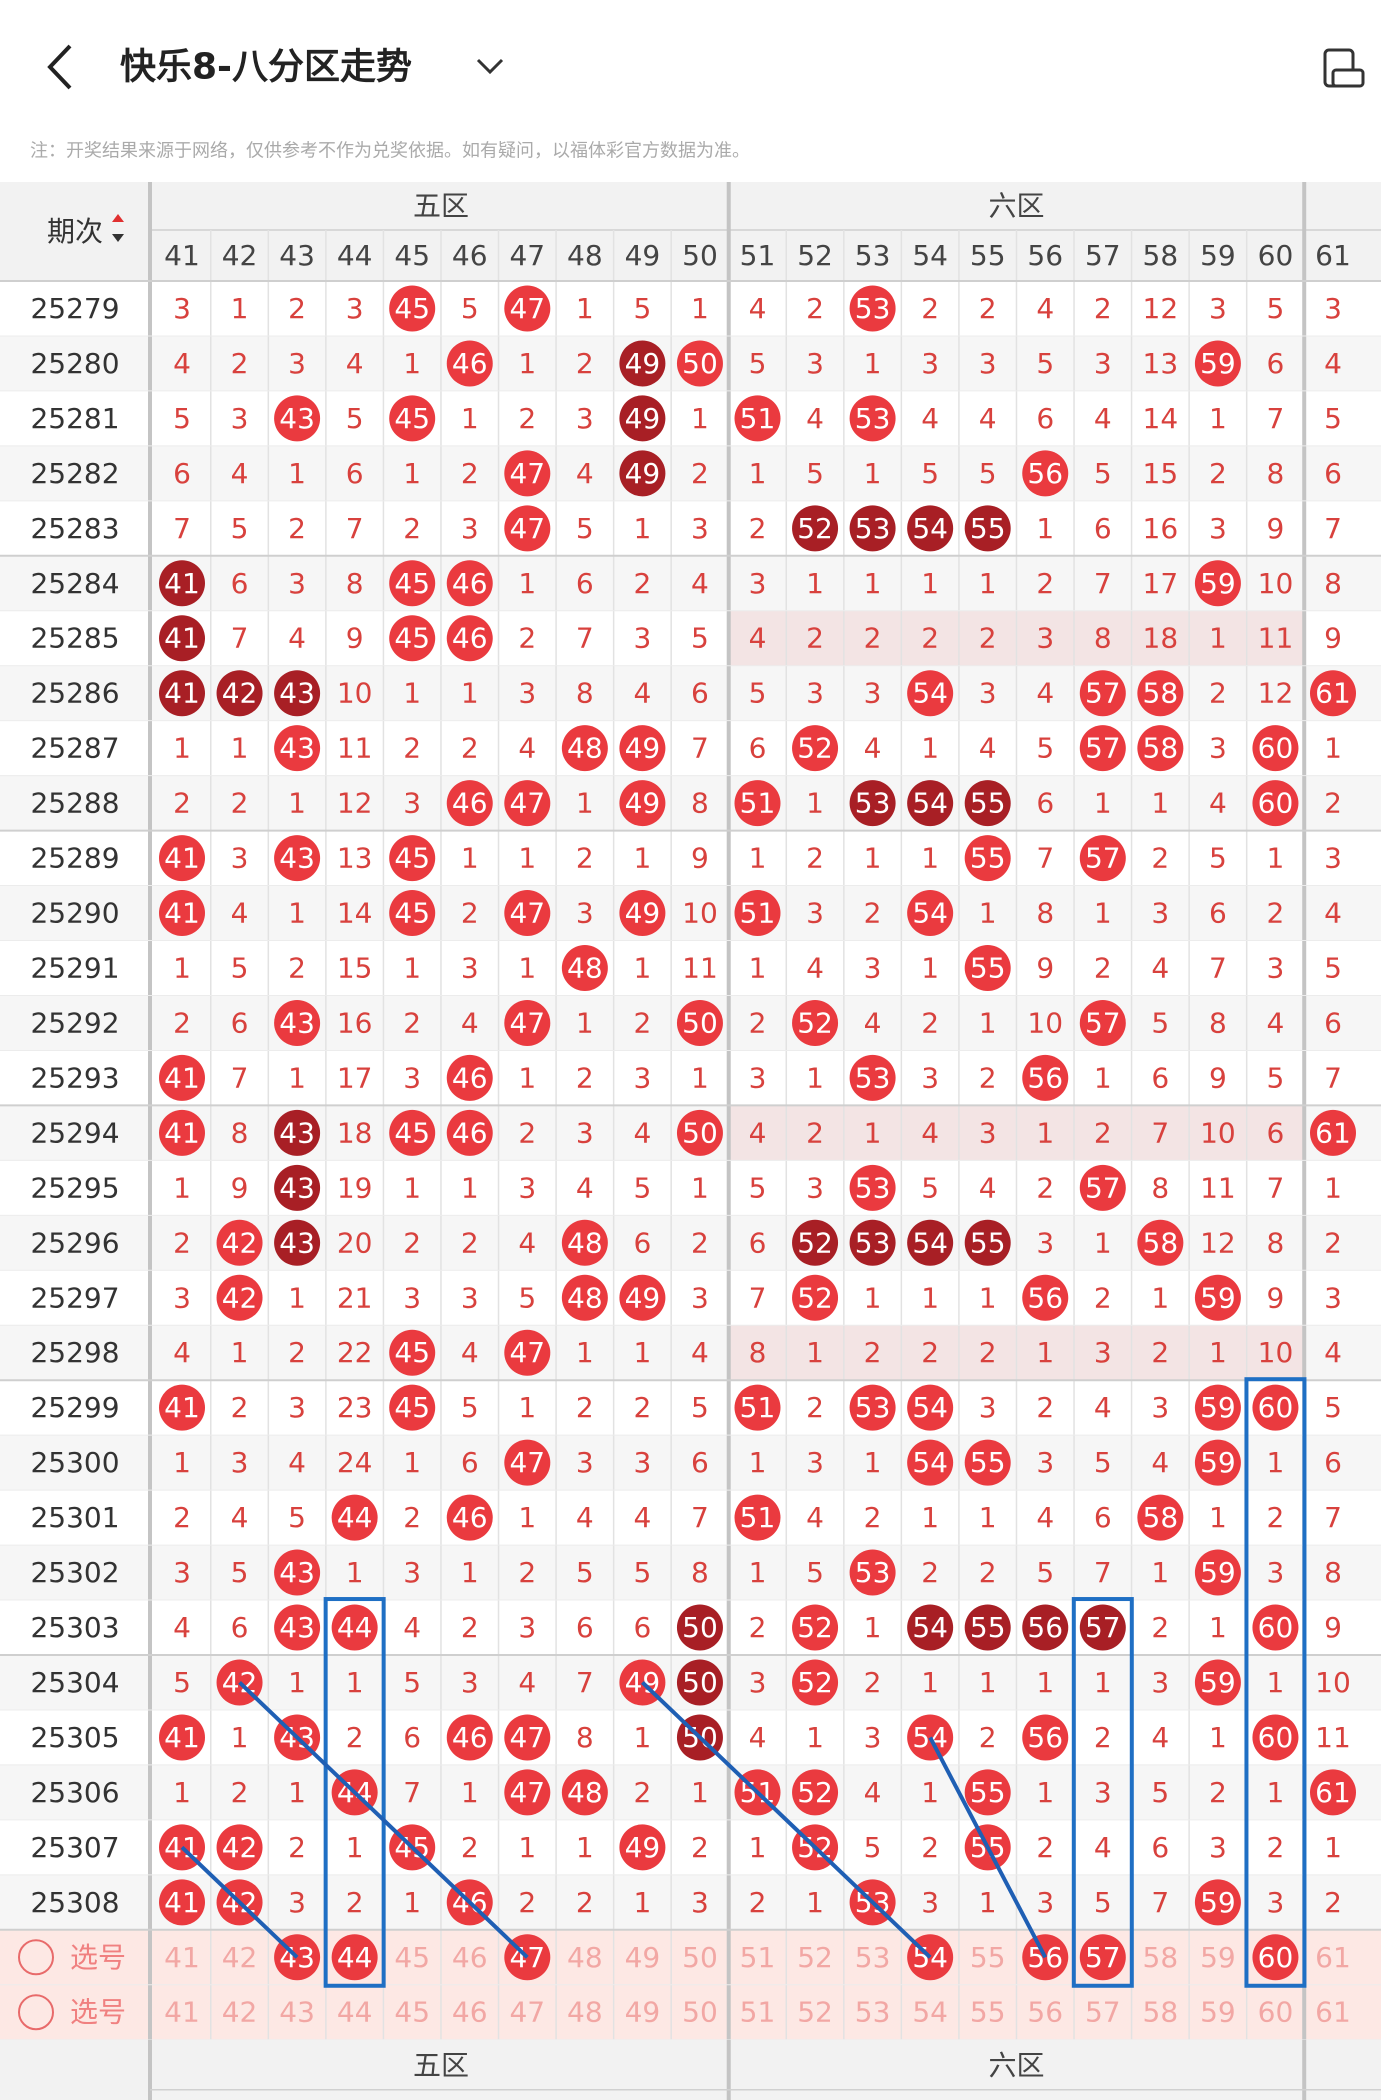  I want to click on back-button, so click(59, 67).